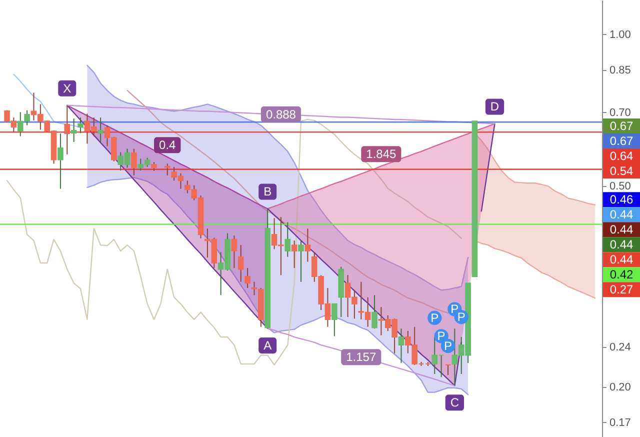 The height and width of the screenshot is (437, 640). Describe the element at coordinates (620, 34) in the screenshot. I see `y-tick-label: 1.00` at that location.